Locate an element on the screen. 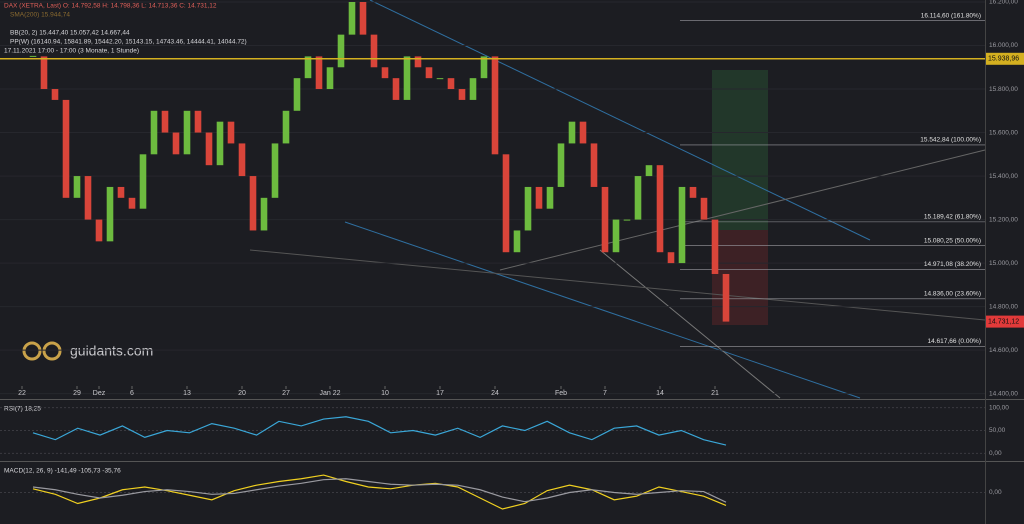 The height and width of the screenshot is (524, 1024). bb-label: BB(20, 2) 15.447,40 15.057,42 14.667,44 is located at coordinates (70, 33).